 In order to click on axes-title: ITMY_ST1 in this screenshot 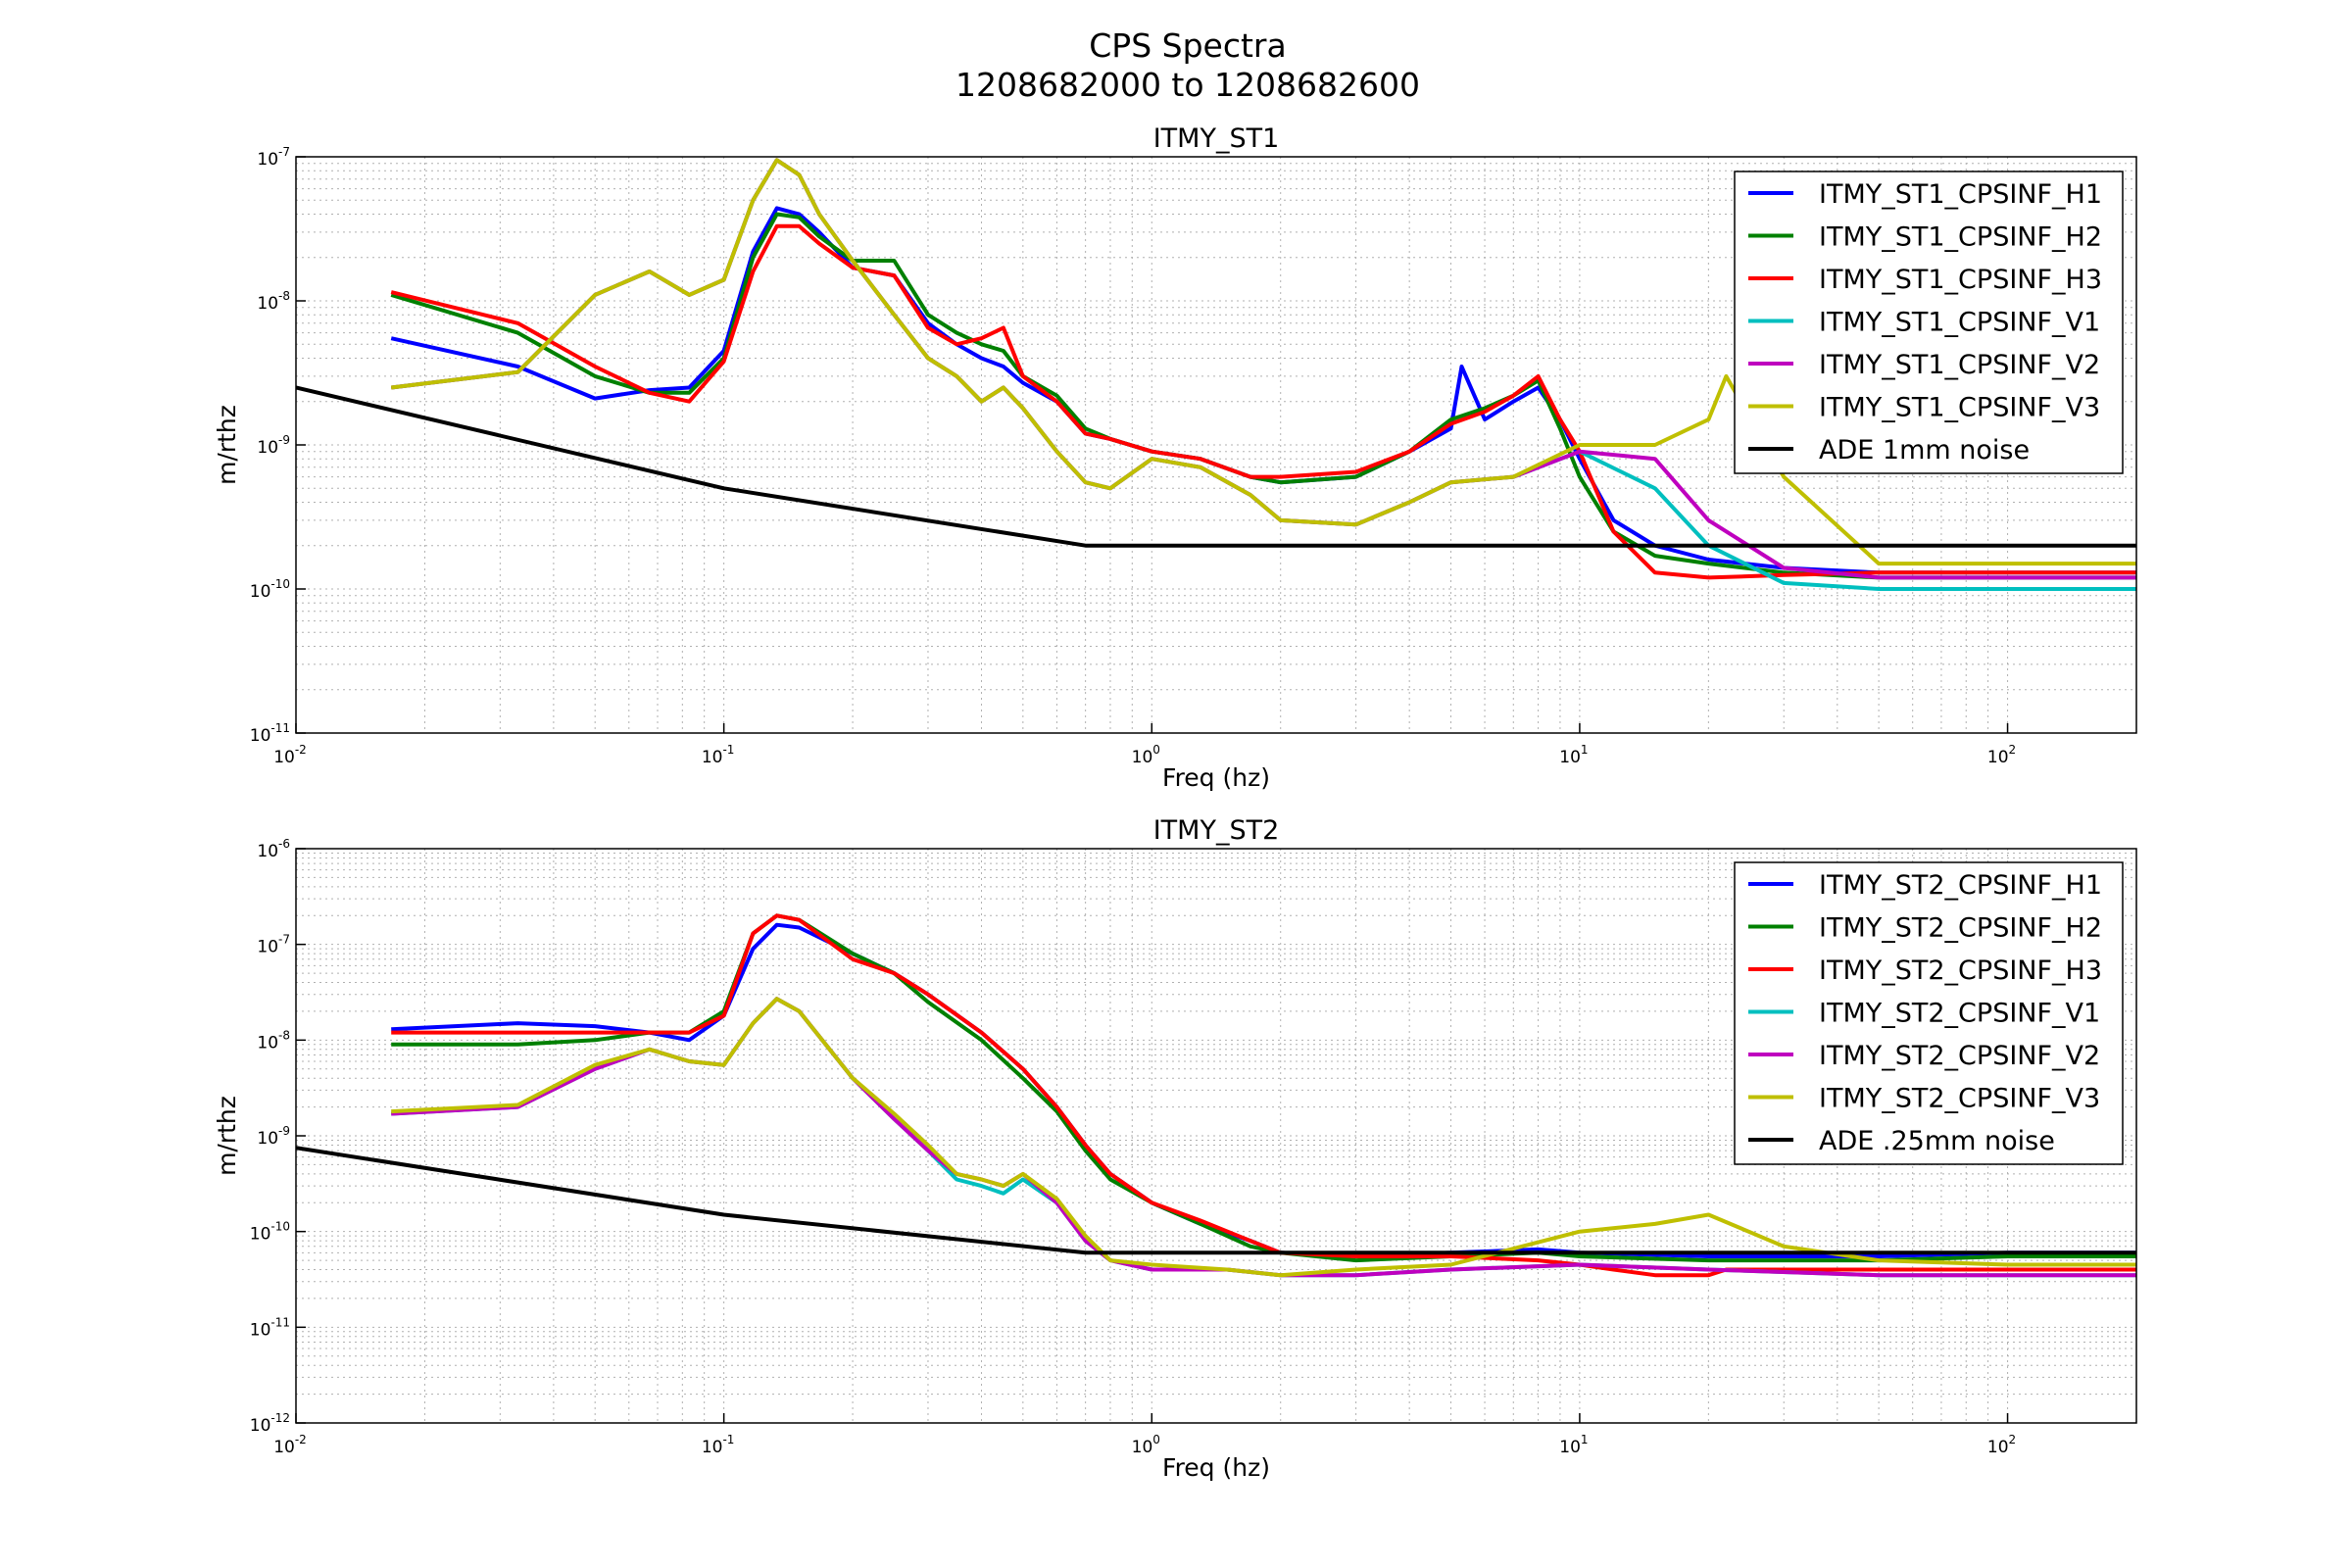, I will do `click(1216, 138)`.